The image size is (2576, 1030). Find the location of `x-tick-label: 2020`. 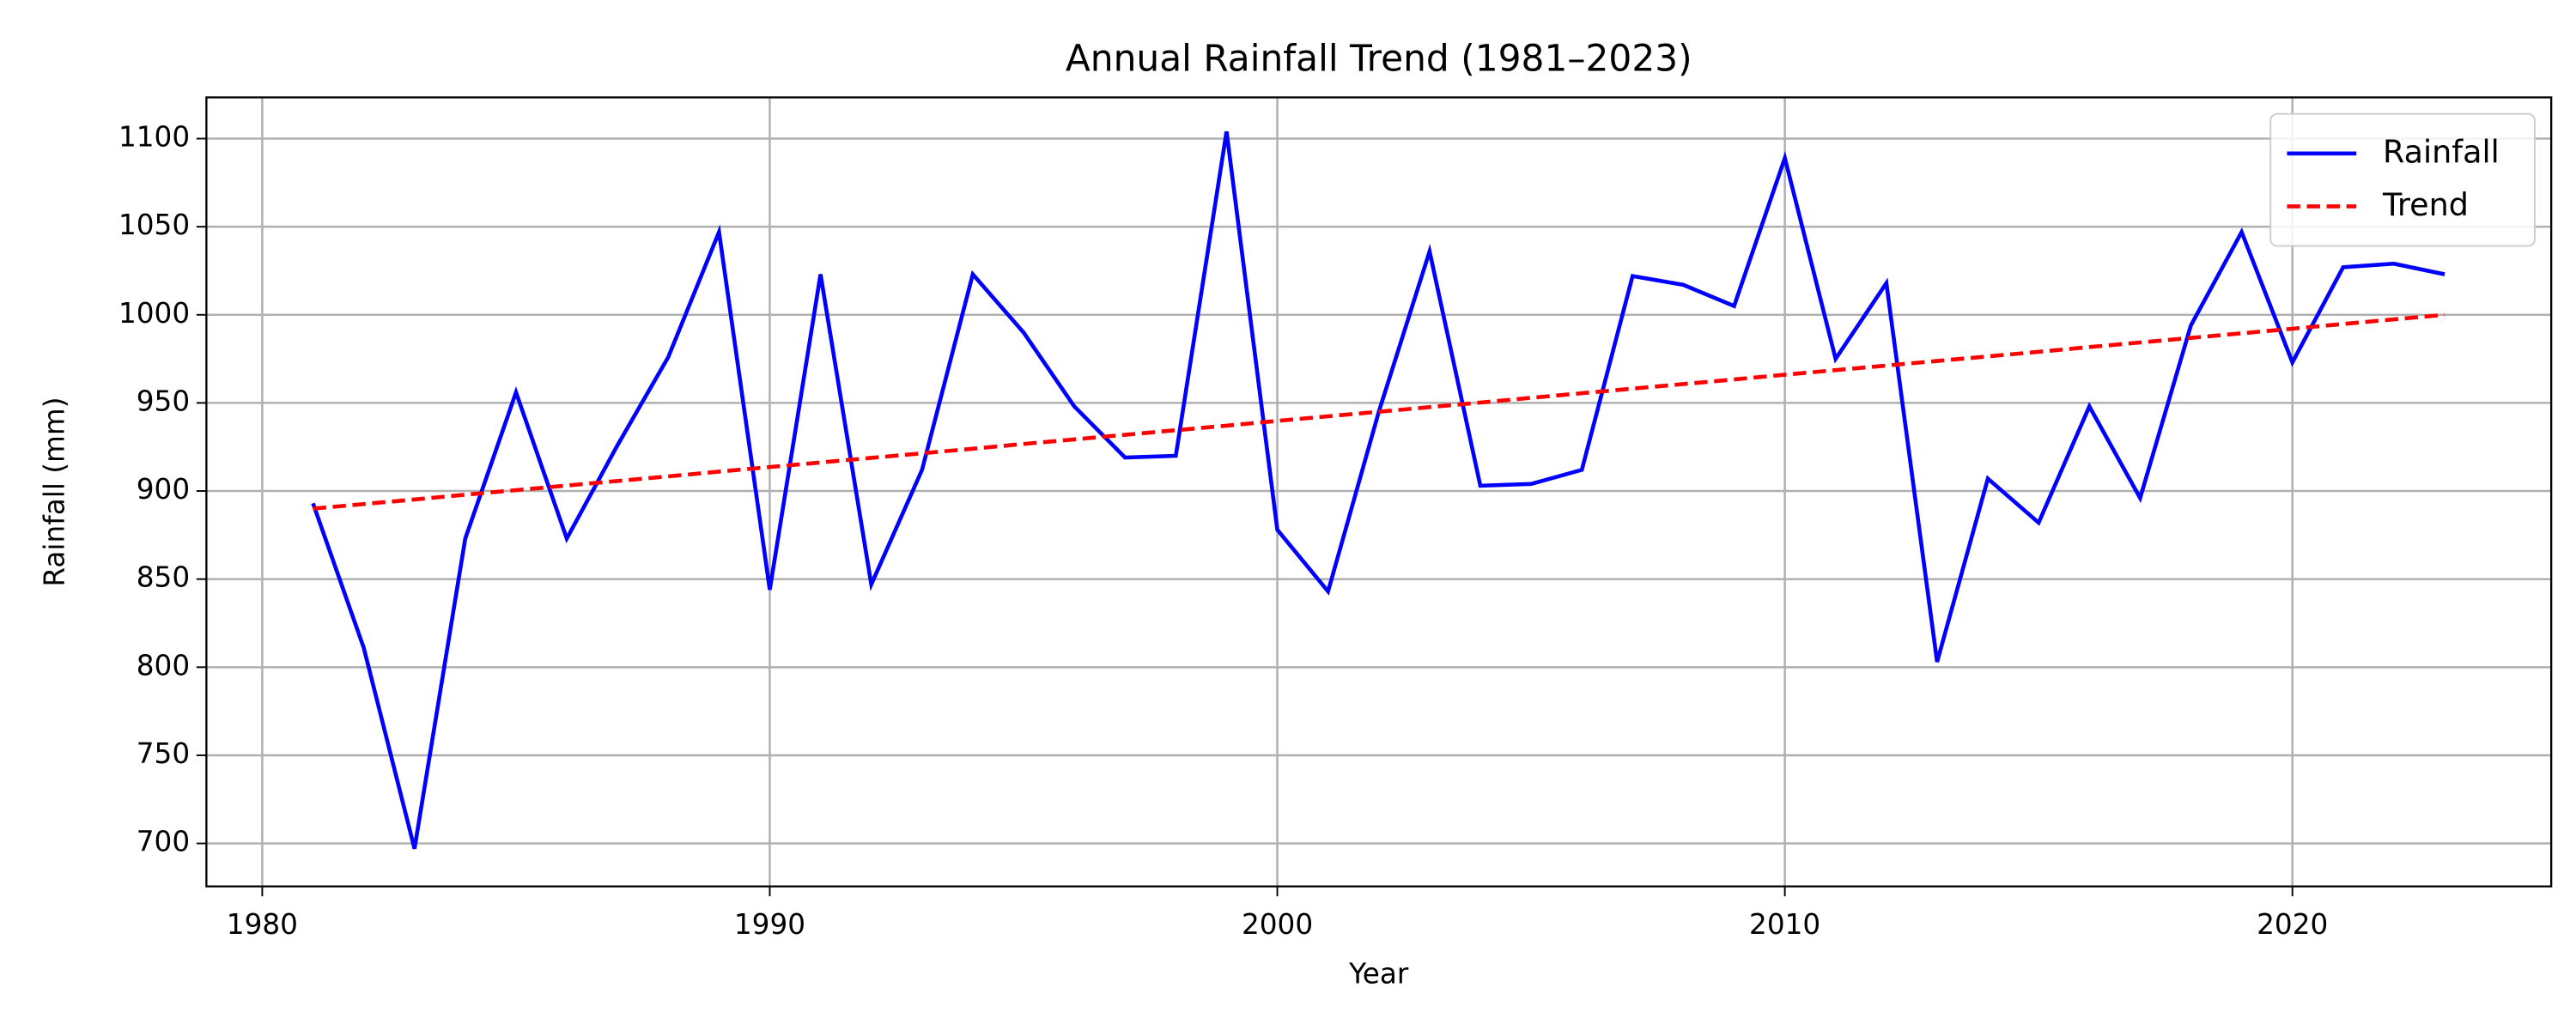

x-tick-label: 2020 is located at coordinates (2292, 924).